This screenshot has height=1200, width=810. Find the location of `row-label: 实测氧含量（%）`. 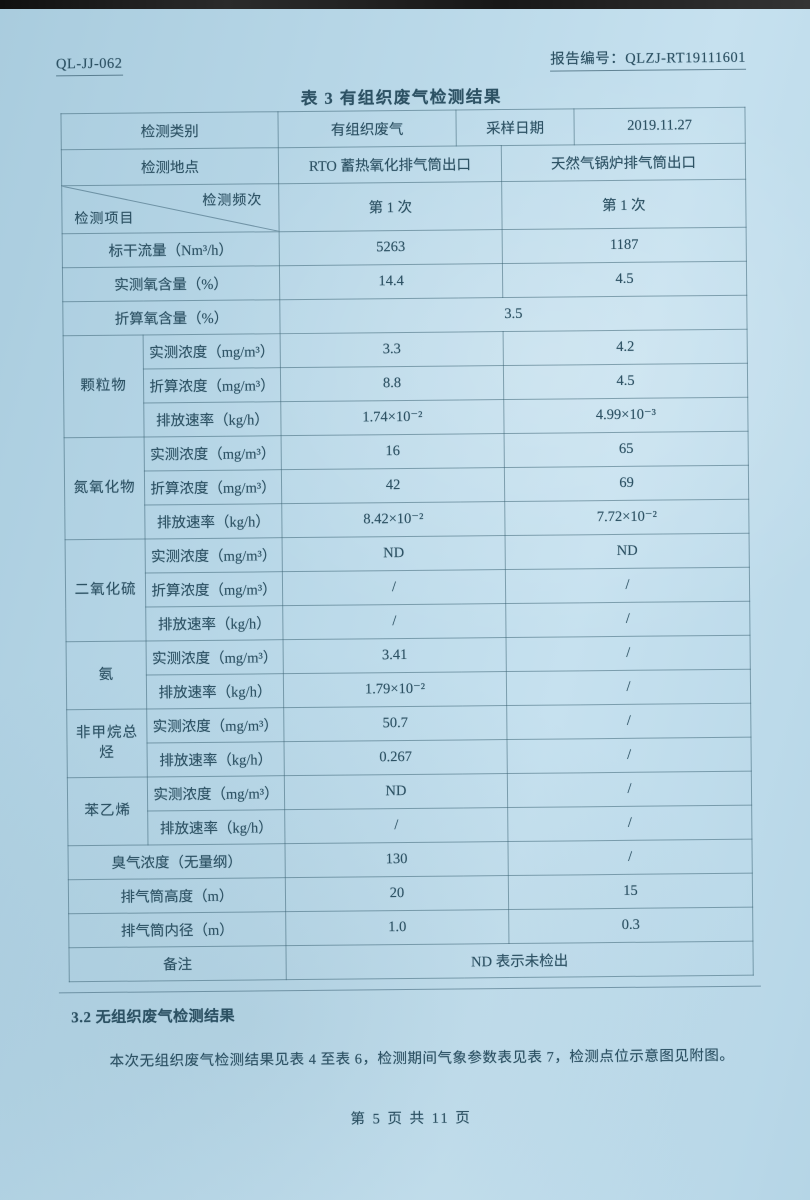

row-label: 实测氧含量（%） is located at coordinates (171, 283).